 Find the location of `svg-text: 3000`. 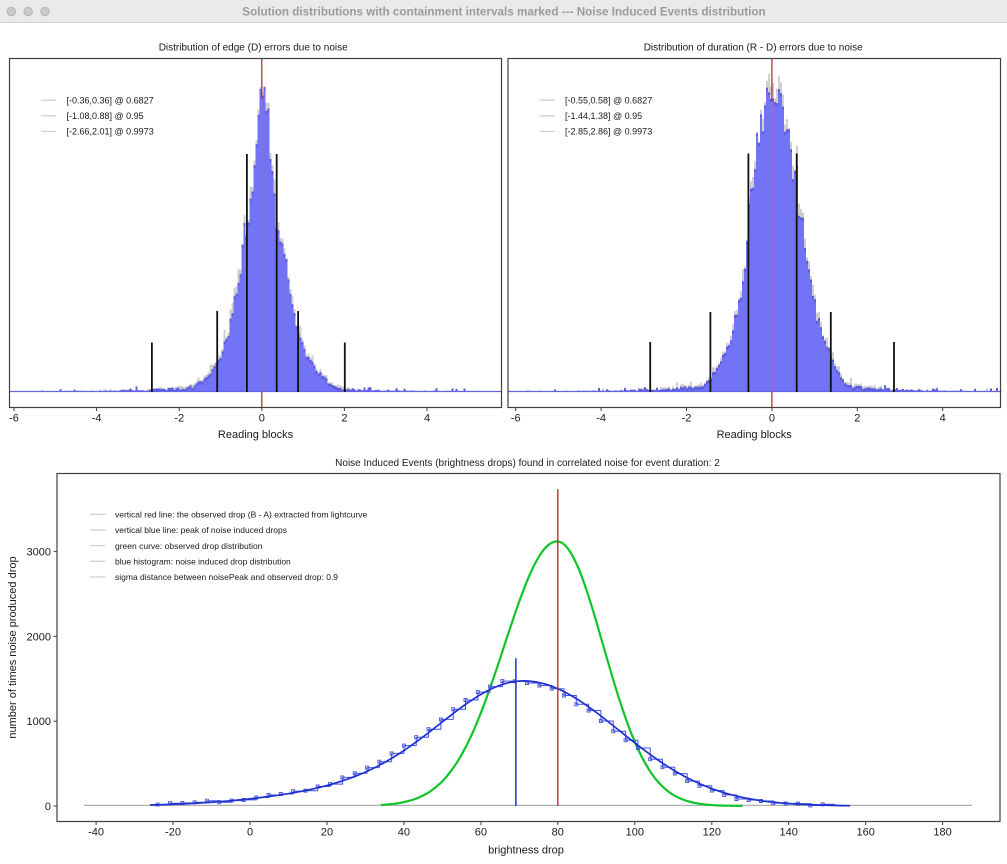

svg-text: 3000 is located at coordinates (39, 553).